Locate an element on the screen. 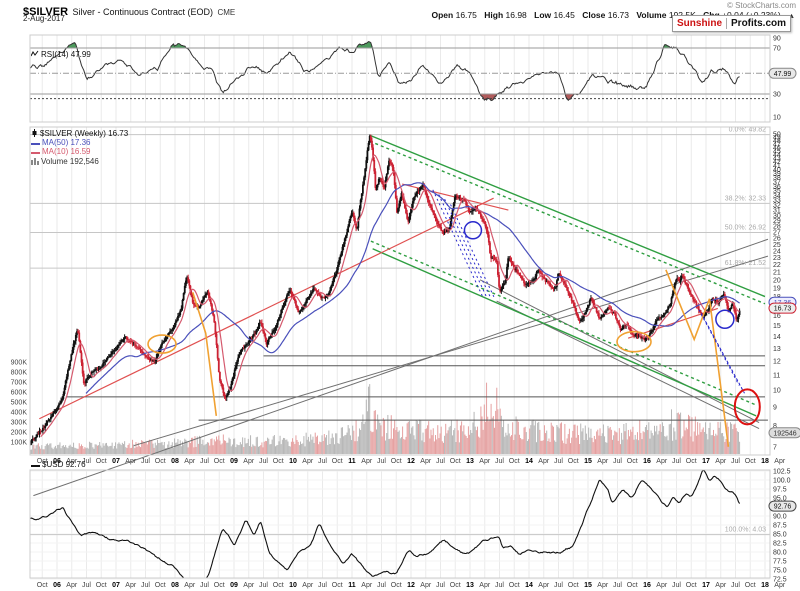 This screenshot has height=591, width=800. rsi-squiggle-icon is located at coordinates (34, 55).